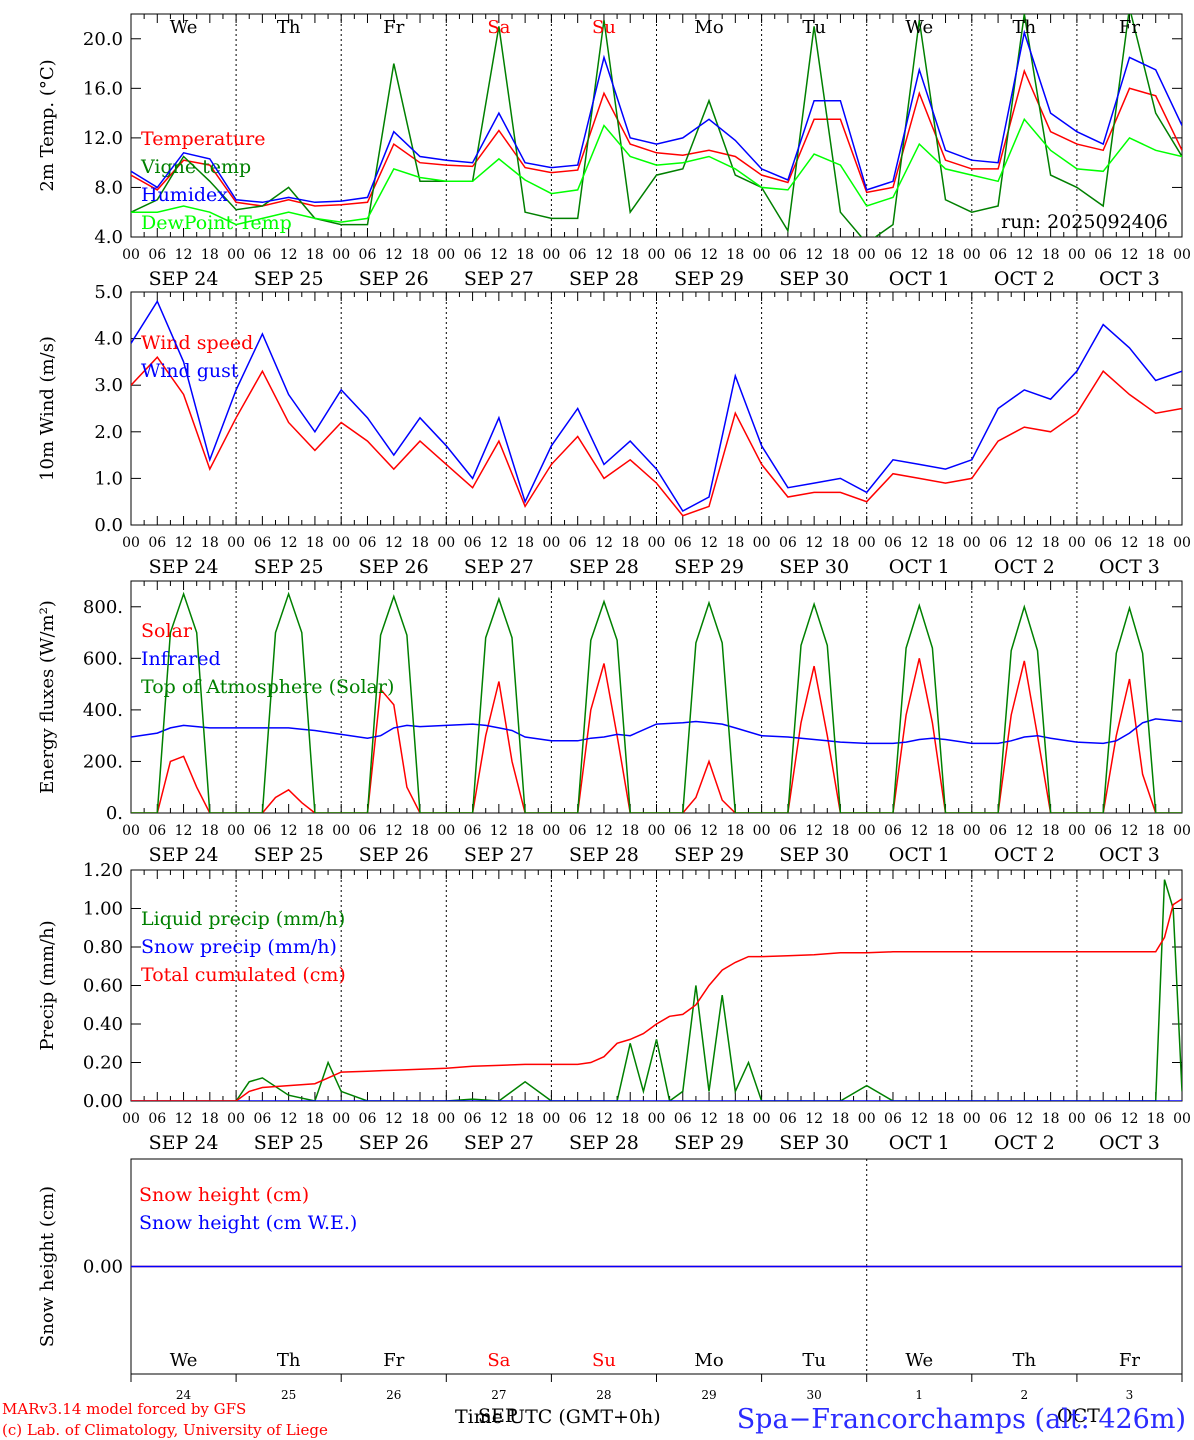 The image size is (1194, 1440). Describe the element at coordinates (108, 187) in the screenshot. I see `y-tick-label: 8.0` at that location.